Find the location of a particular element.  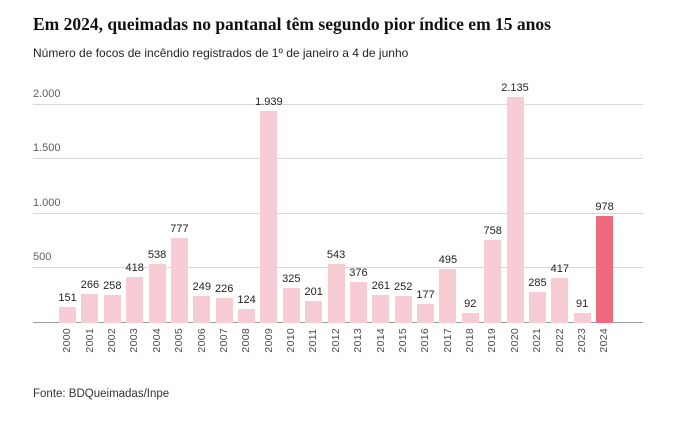

bar-value-label: 258 is located at coordinates (112, 285).